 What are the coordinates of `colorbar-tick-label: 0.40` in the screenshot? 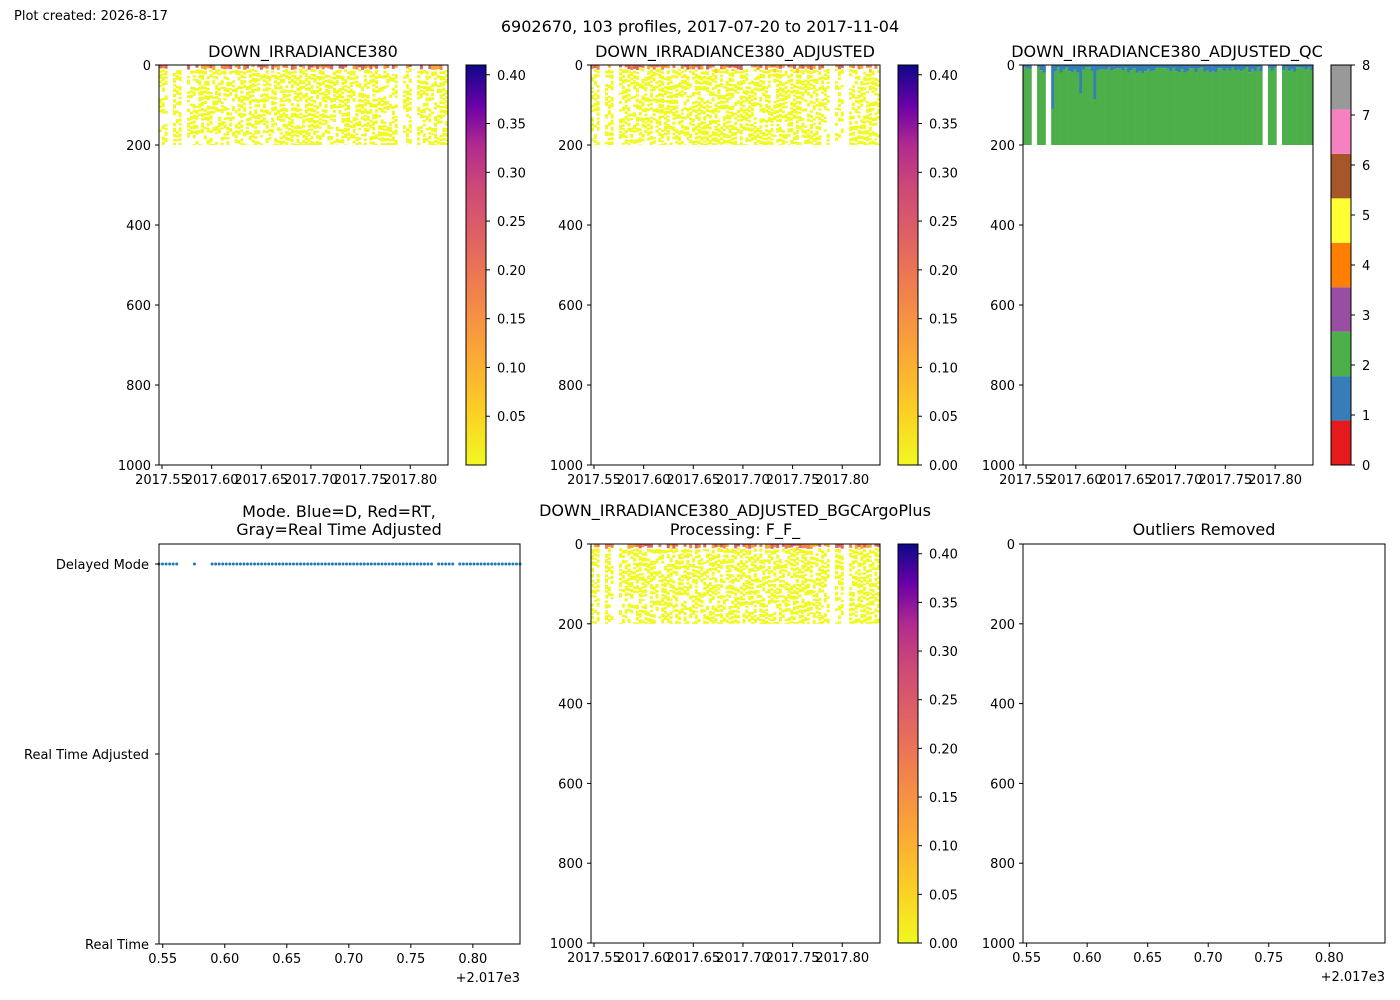 It's located at (511, 76).